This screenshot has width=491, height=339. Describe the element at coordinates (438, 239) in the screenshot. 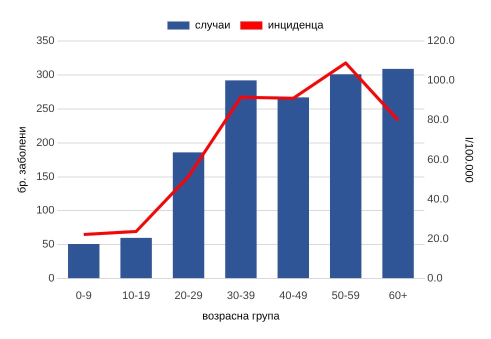

I see `y2-tick-label: 20.0` at that location.